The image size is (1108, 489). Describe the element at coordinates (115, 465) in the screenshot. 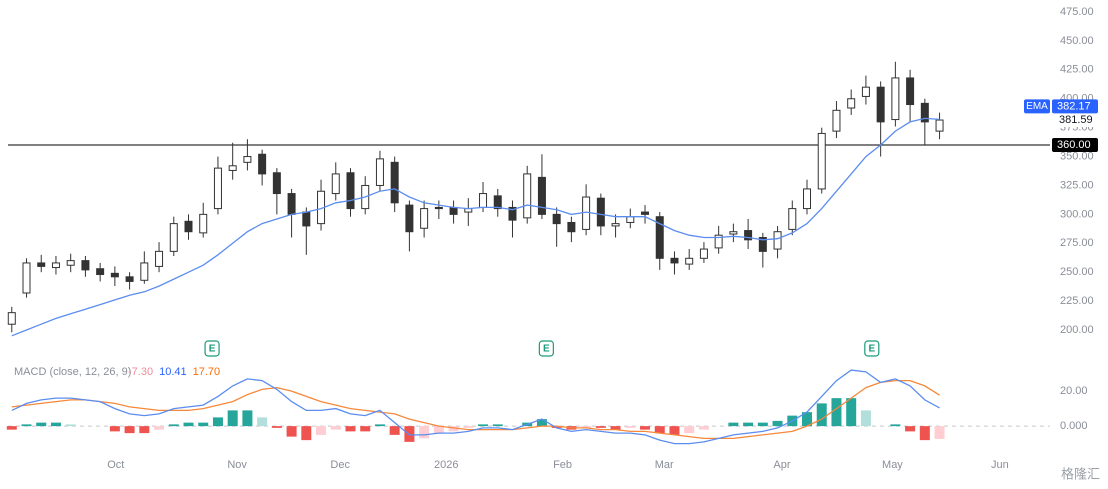

I see `x-tick-label: Oct` at that location.